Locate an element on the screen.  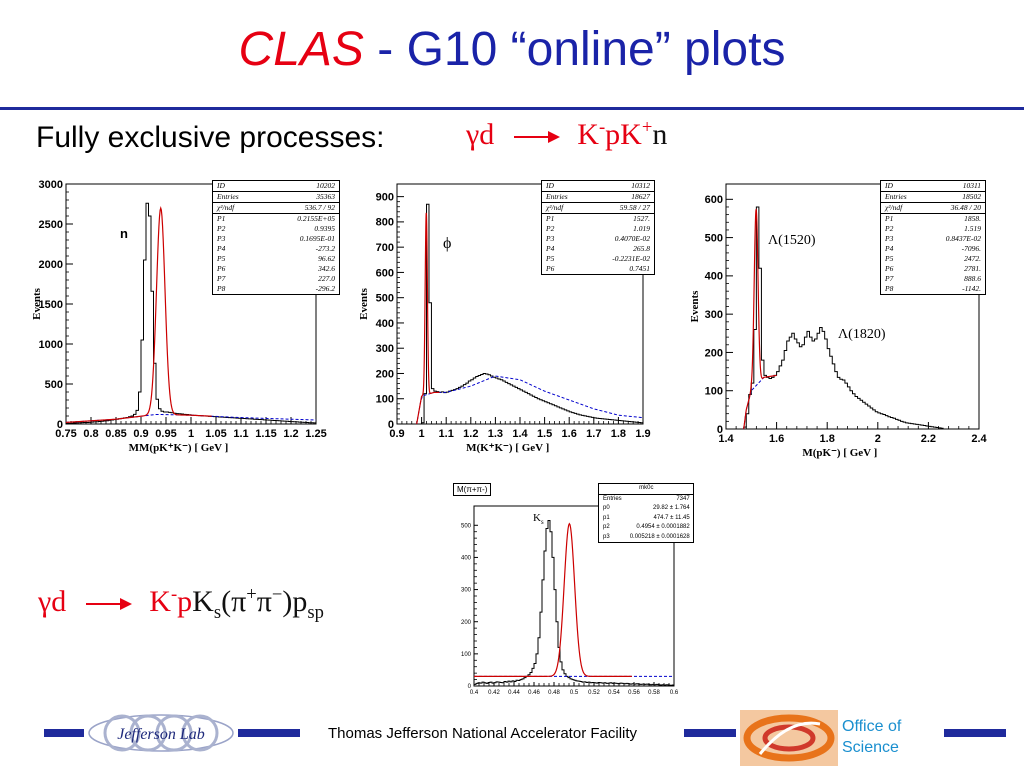
x-tick-label: 0.46 is located at coordinates (534, 693).